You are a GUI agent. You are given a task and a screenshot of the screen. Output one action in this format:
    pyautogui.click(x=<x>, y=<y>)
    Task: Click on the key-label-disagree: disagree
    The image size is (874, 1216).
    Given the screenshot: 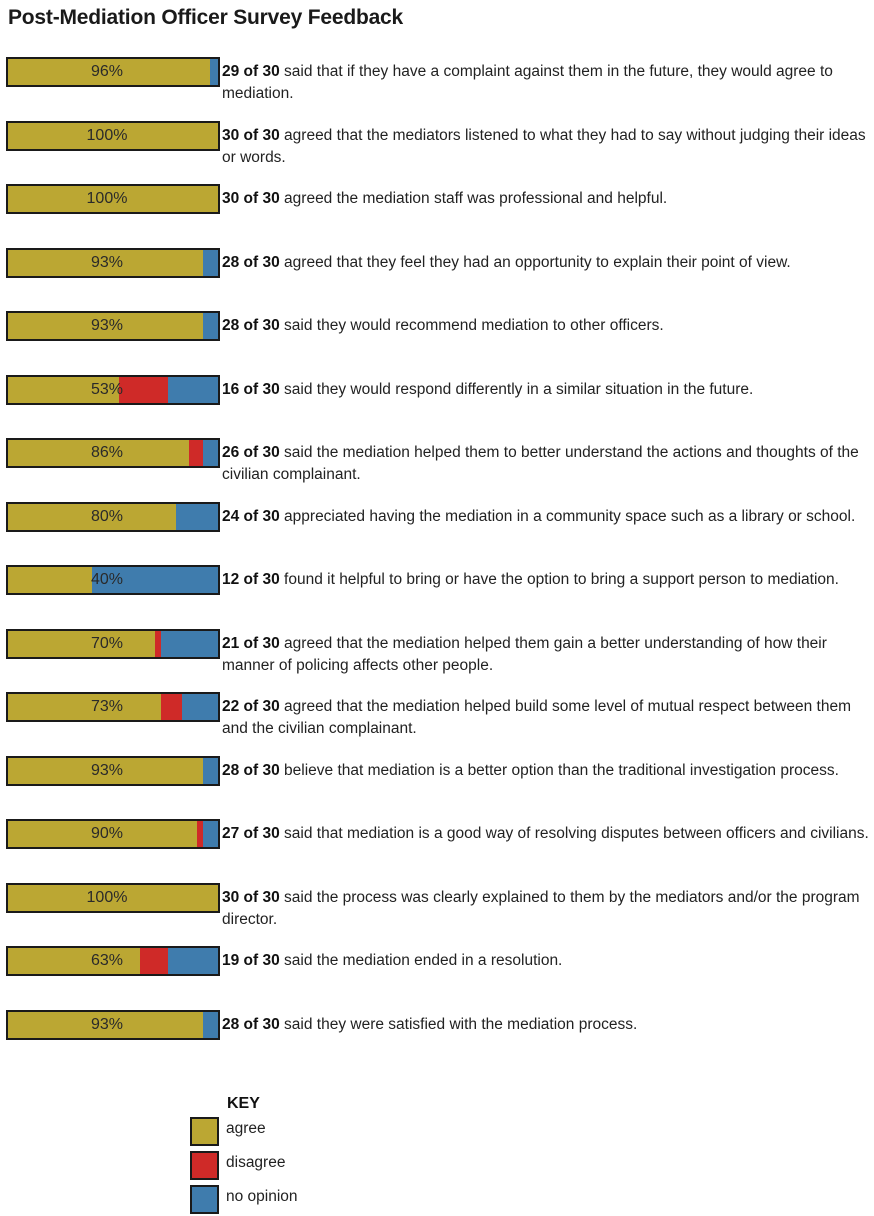 What is the action you would take?
    pyautogui.click(x=256, y=1162)
    